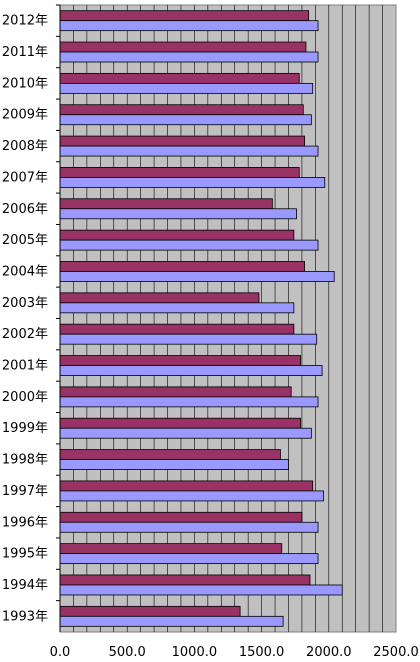 This screenshot has width=420, height=662. I want to click on y-category-label: 1994年, so click(25, 585).